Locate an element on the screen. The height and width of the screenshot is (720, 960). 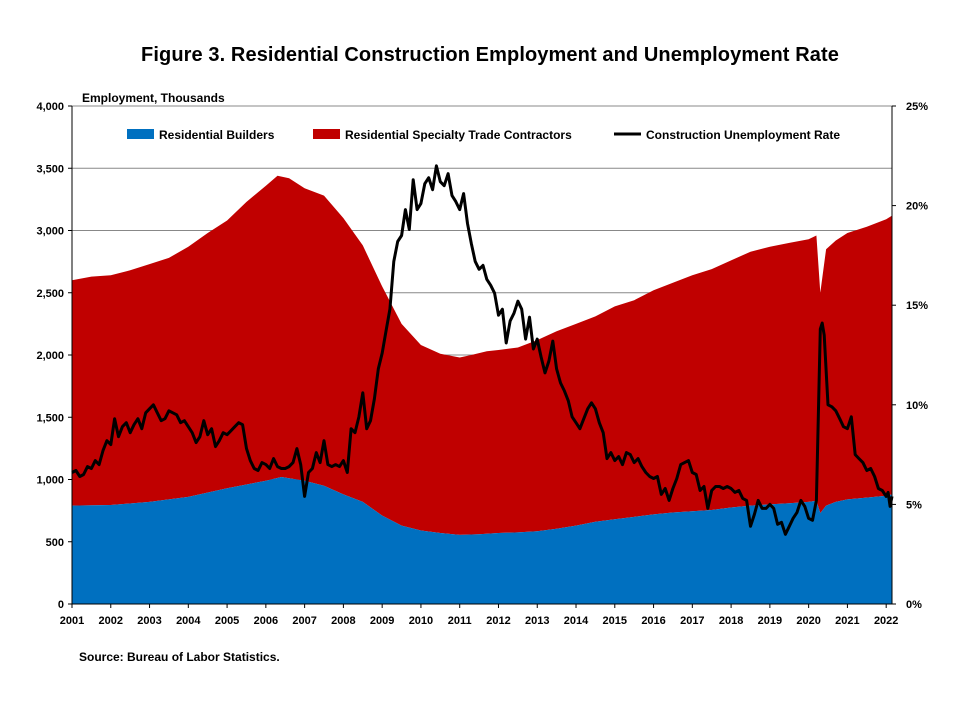
y2-tick-label: 25% is located at coordinates (917, 107).